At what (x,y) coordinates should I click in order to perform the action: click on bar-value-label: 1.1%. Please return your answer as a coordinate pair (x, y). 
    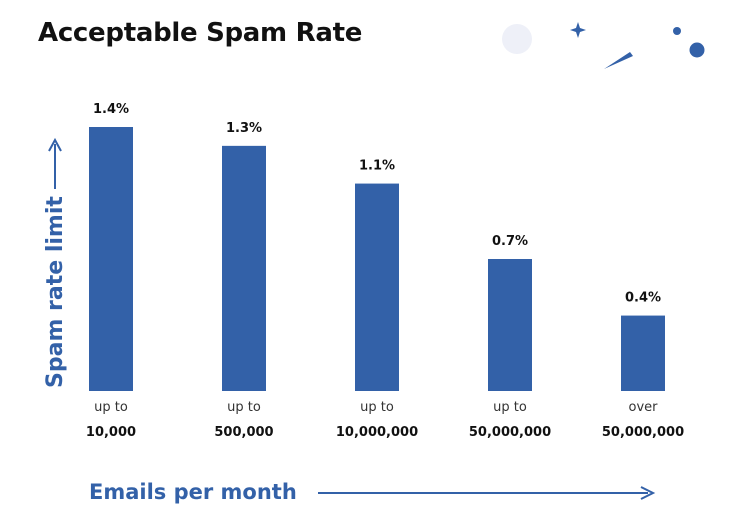
    Looking at the image, I should click on (377, 166).